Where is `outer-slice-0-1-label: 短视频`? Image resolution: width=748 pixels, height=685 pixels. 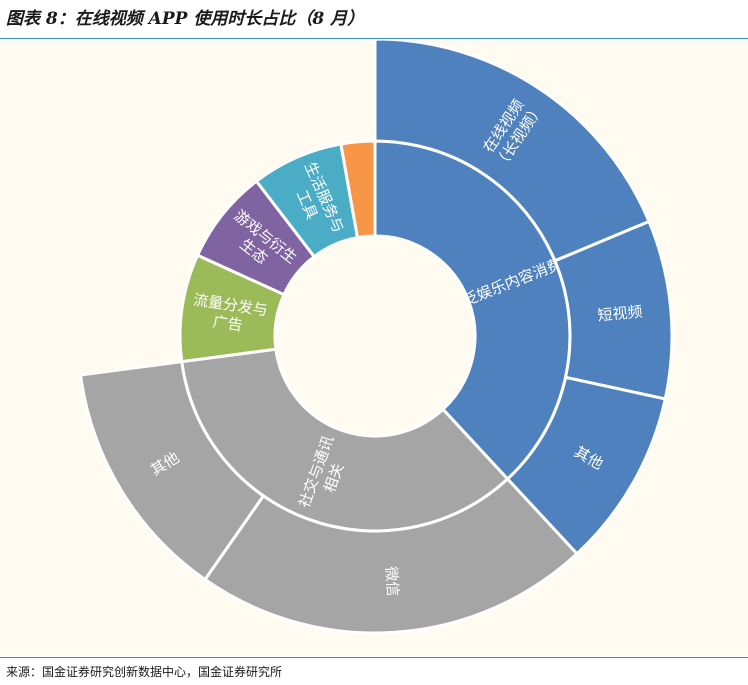 outer-slice-0-1-label: 短视频 is located at coordinates (620, 314).